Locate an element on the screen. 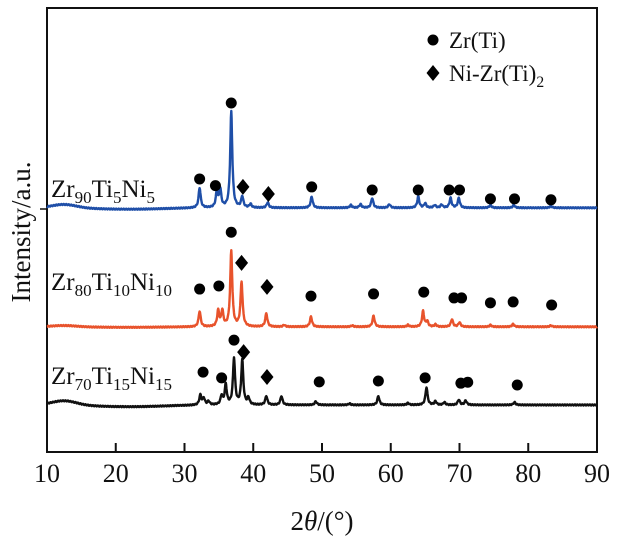 The width and height of the screenshot is (619, 545). x-tick-label: 70 is located at coordinates (460, 473).